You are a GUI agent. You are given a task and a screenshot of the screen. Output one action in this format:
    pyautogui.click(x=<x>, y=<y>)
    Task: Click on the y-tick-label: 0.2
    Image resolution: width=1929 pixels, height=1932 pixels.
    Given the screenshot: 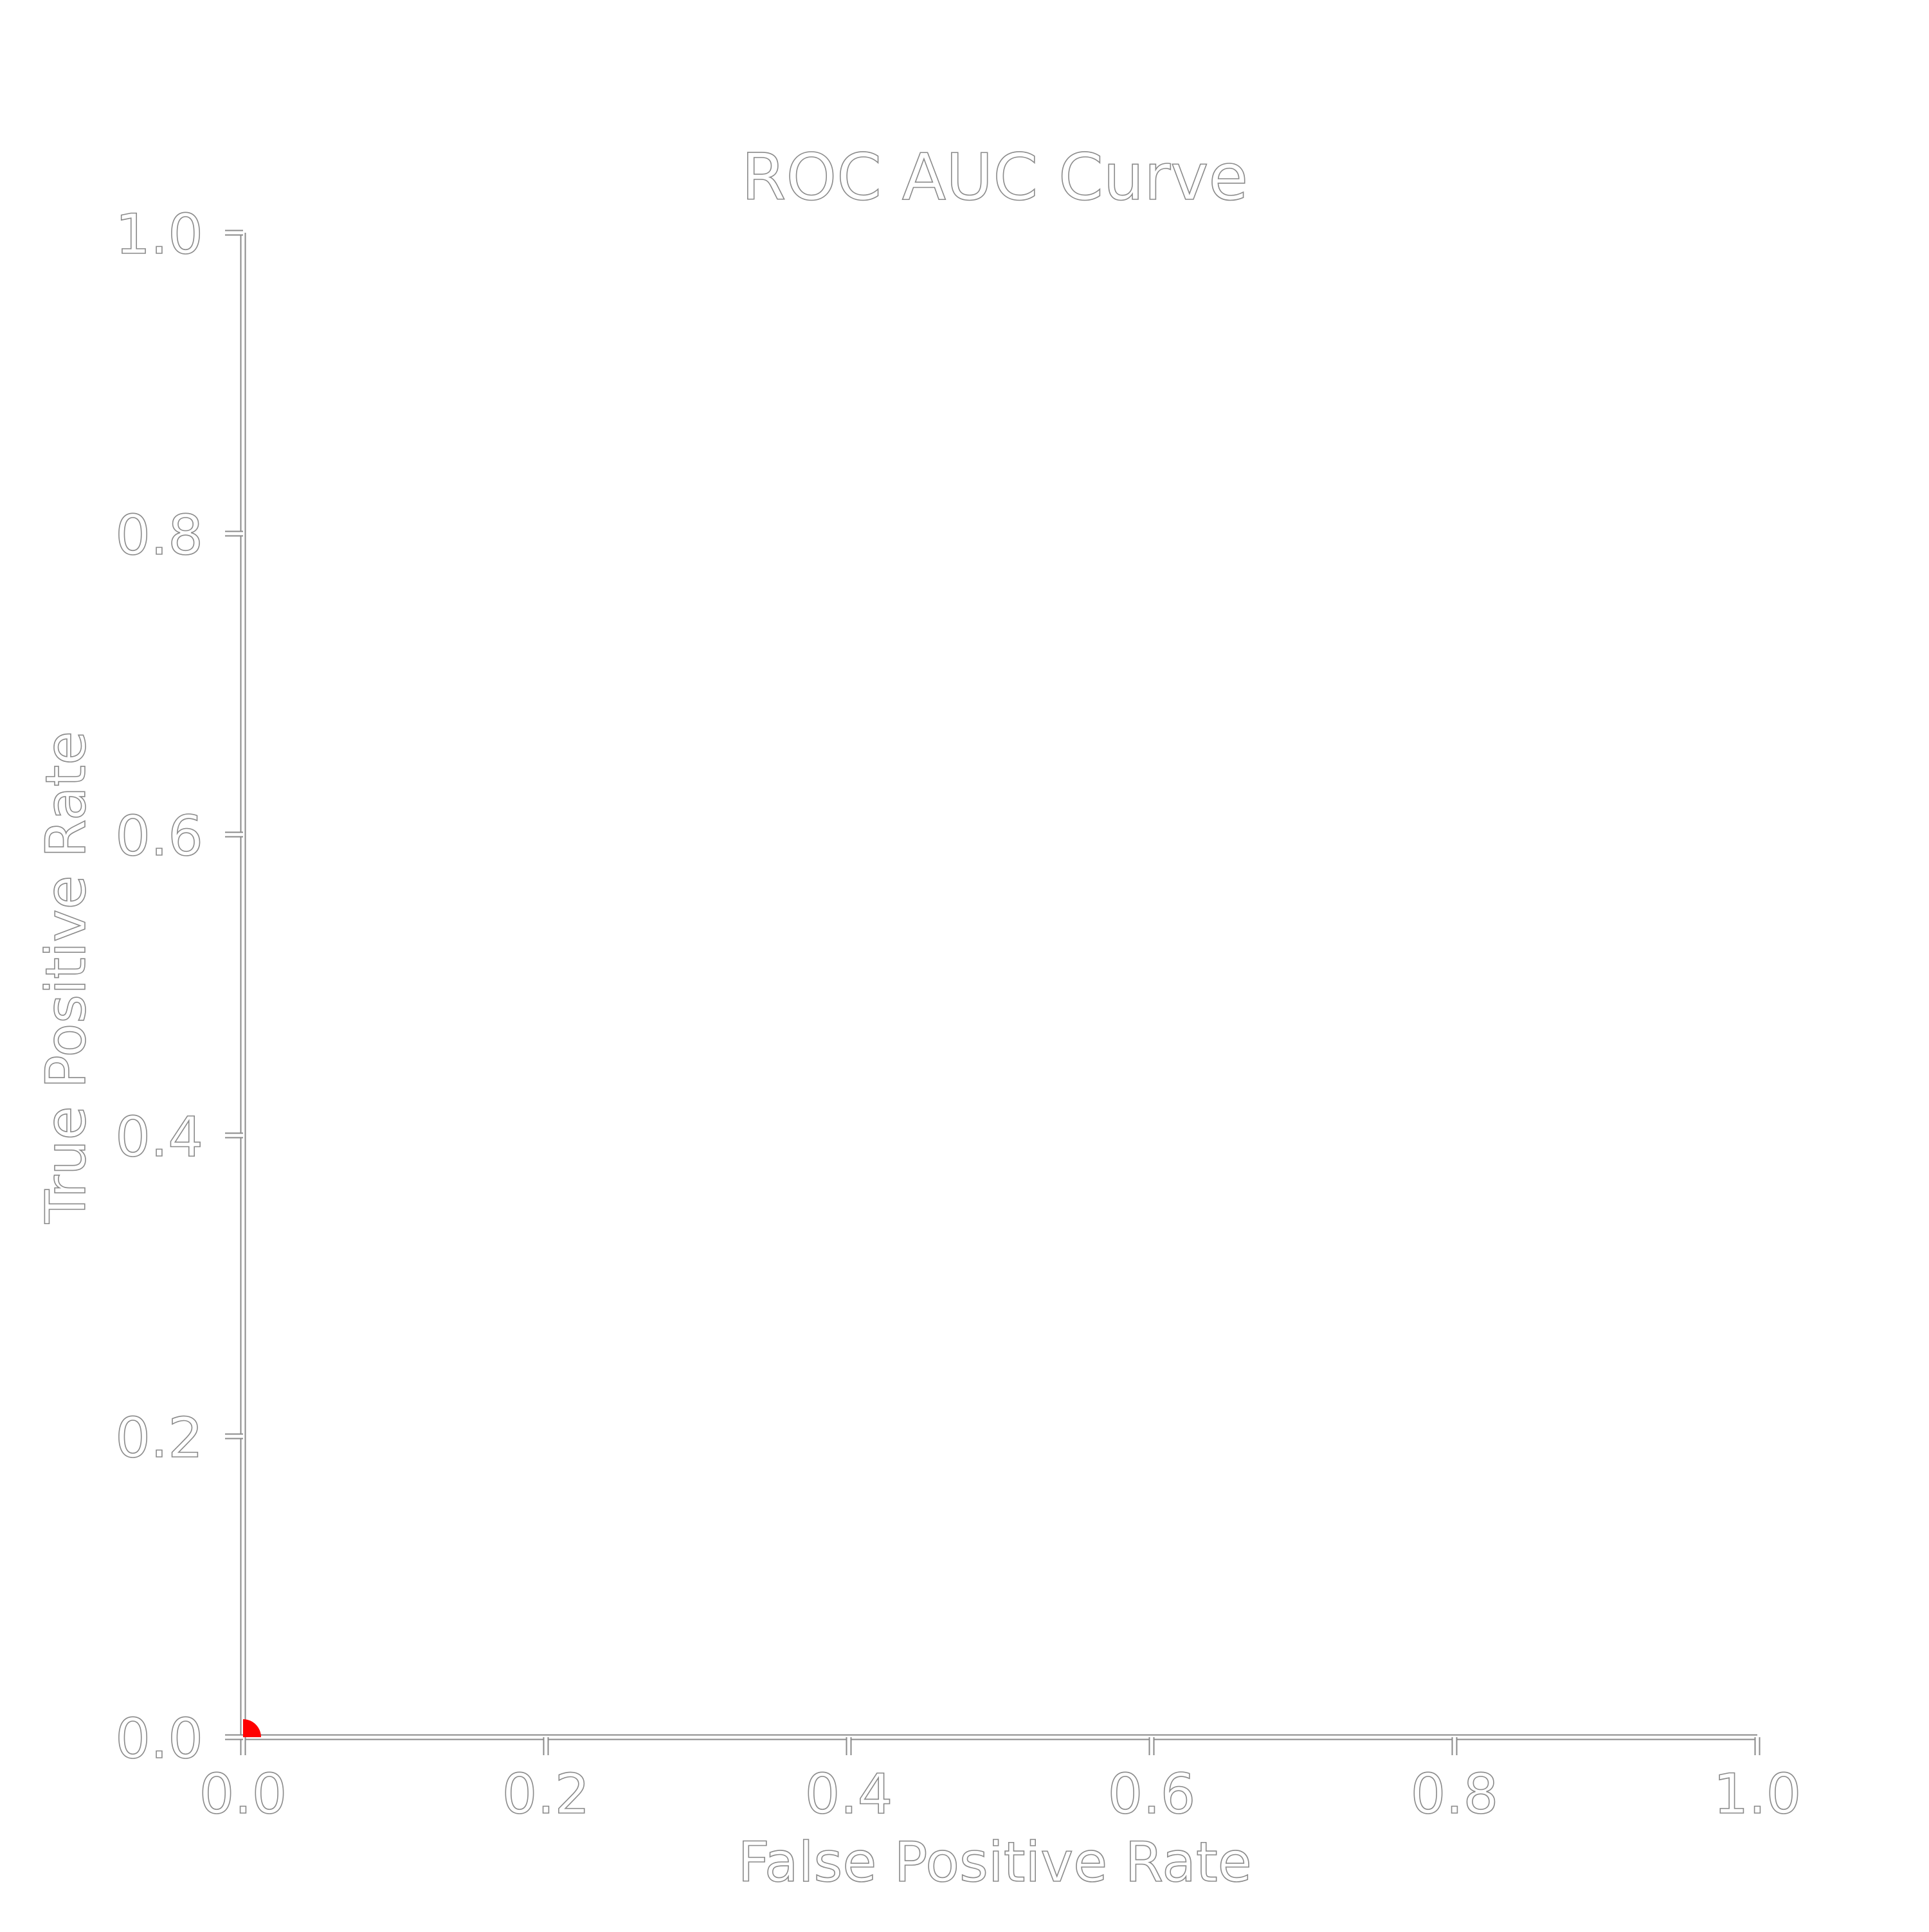 What is the action you would take?
    pyautogui.click(x=159, y=1438)
    